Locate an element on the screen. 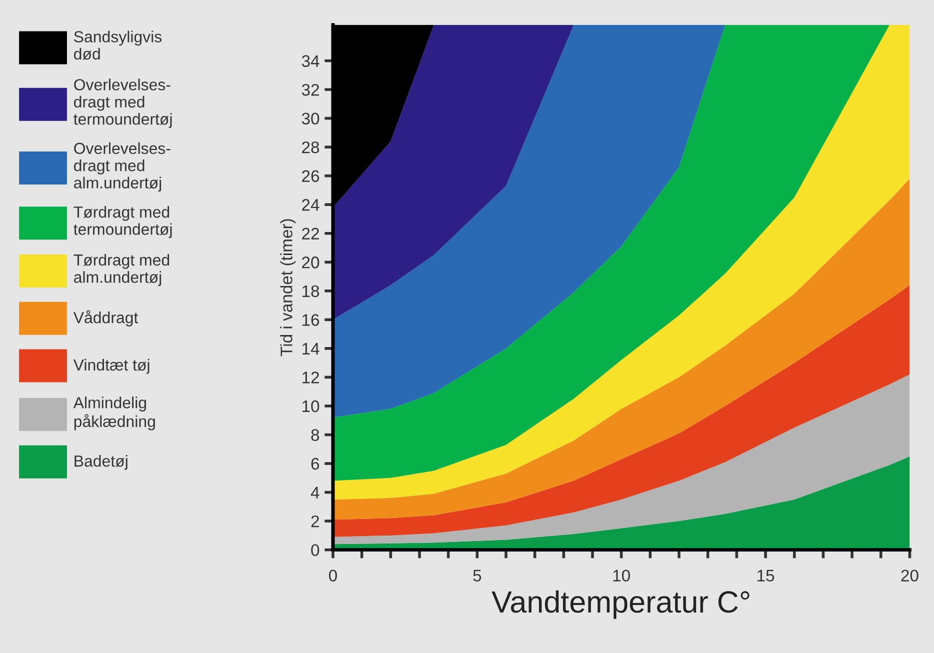 This screenshot has width=934, height=653. y-tick-label: 14 is located at coordinates (311, 348).